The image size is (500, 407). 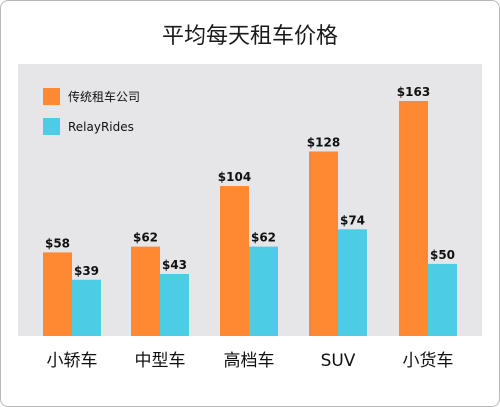 What do you see at coordinates (428, 361) in the screenshot?
I see `category-label-4: 小货车` at bounding box center [428, 361].